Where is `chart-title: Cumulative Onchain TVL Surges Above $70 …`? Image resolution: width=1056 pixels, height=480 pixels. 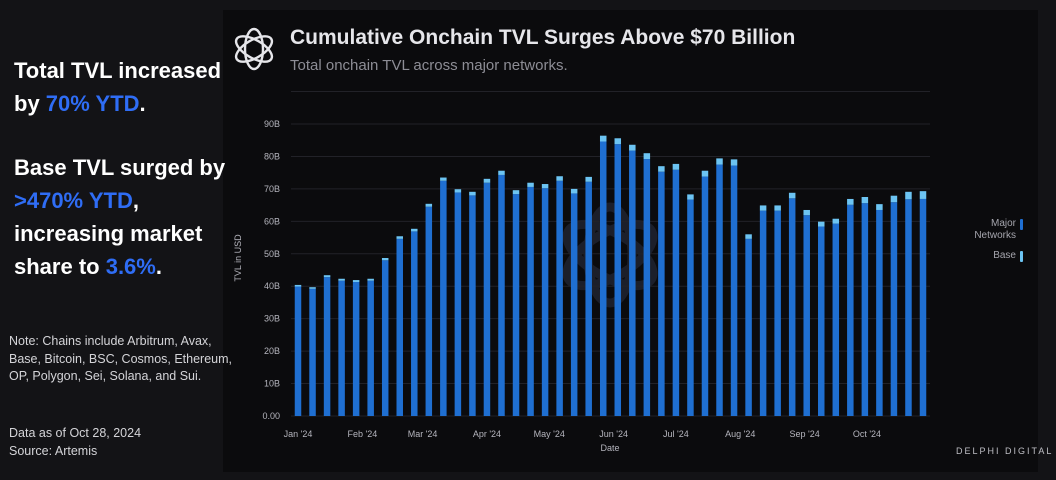
chart-title: Cumulative Onchain TVL Surges Above $70 … is located at coordinates (543, 37).